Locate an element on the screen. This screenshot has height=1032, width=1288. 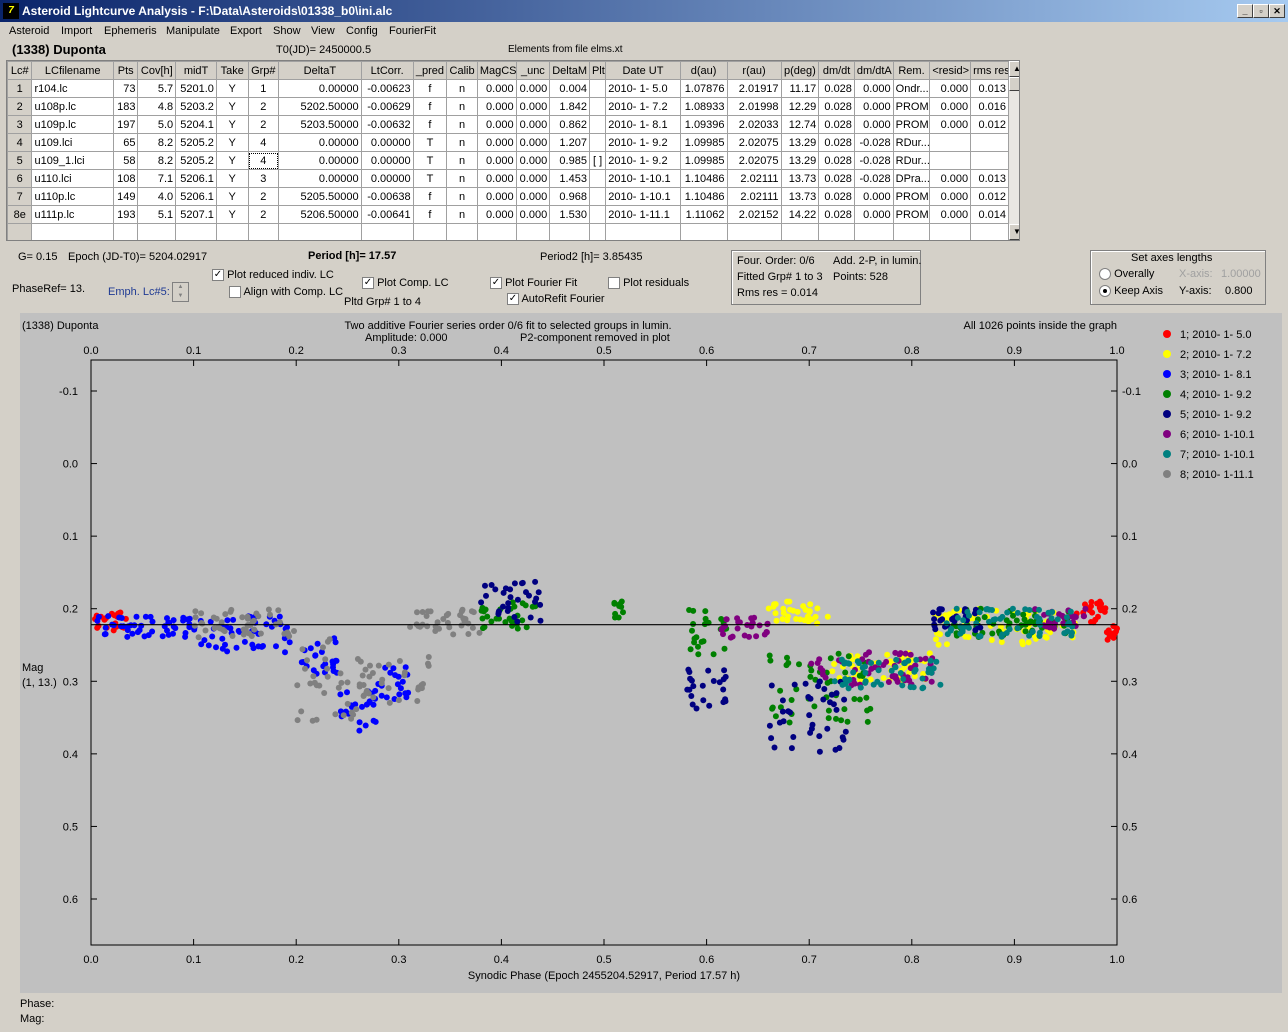
row-header: 2 is located at coordinates (20, 106).